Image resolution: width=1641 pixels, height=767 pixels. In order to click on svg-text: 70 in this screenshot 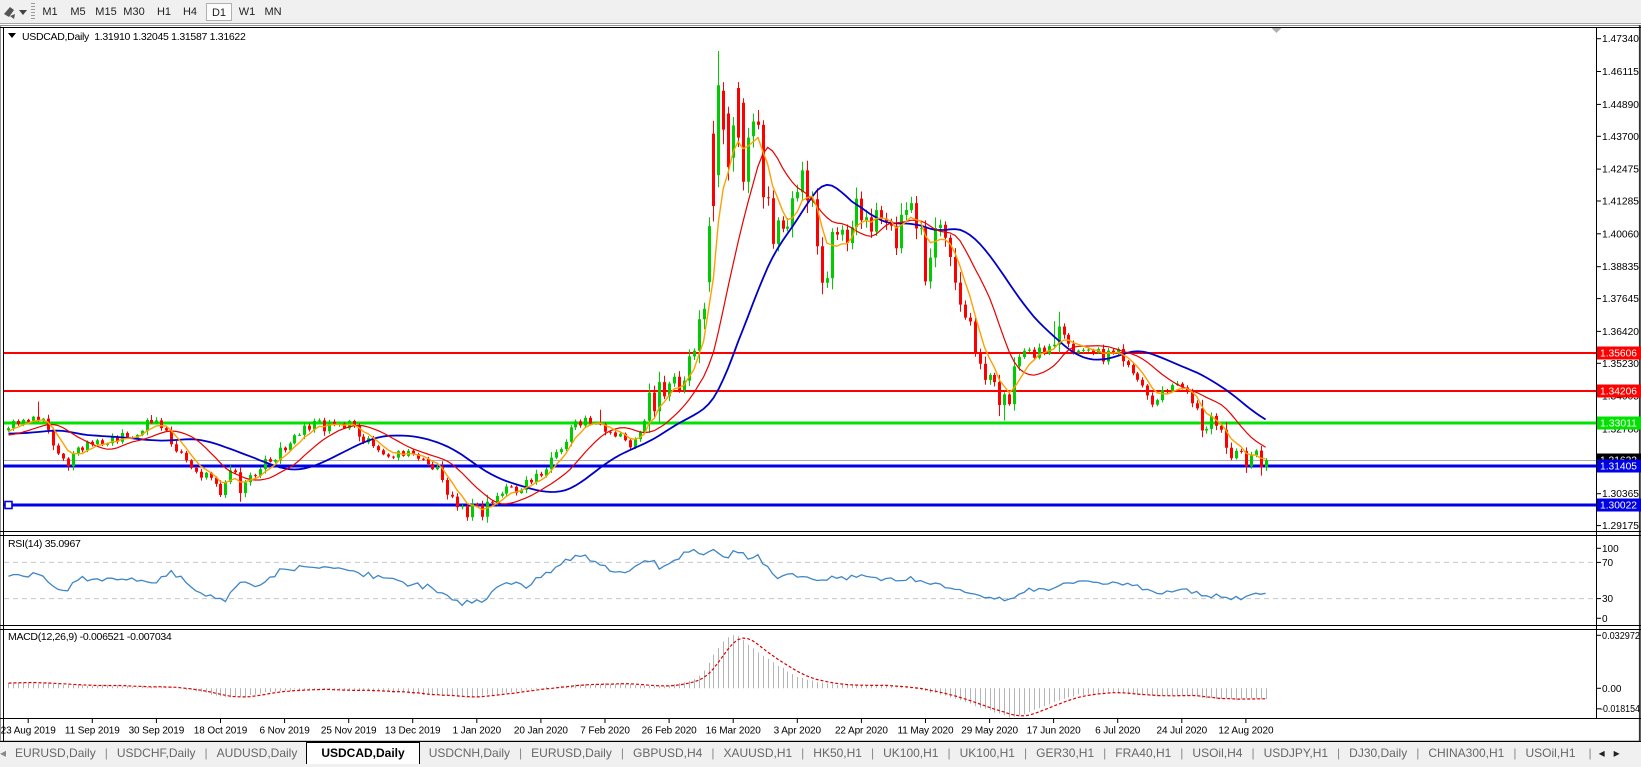, I will do `click(1608, 563)`.